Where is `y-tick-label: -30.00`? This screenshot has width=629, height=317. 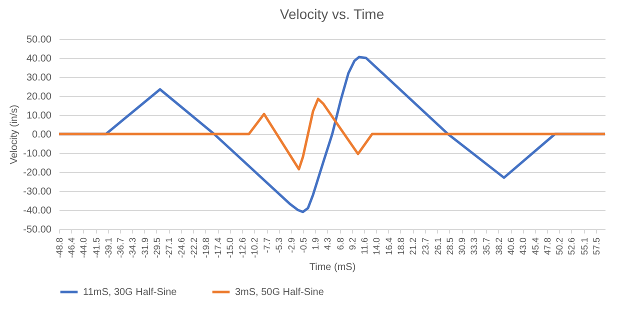 y-tick-label: -30.00 is located at coordinates (37, 192).